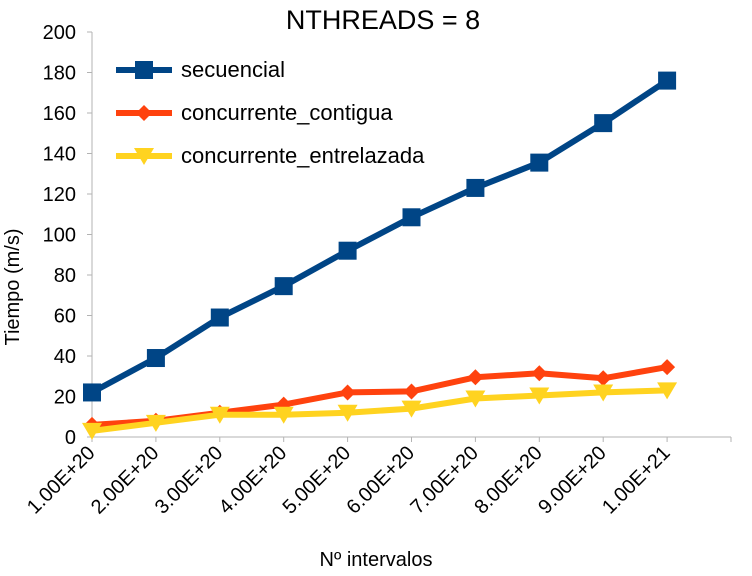  Describe the element at coordinates (65, 398) in the screenshot. I see `y-tick-label: 20` at that location.